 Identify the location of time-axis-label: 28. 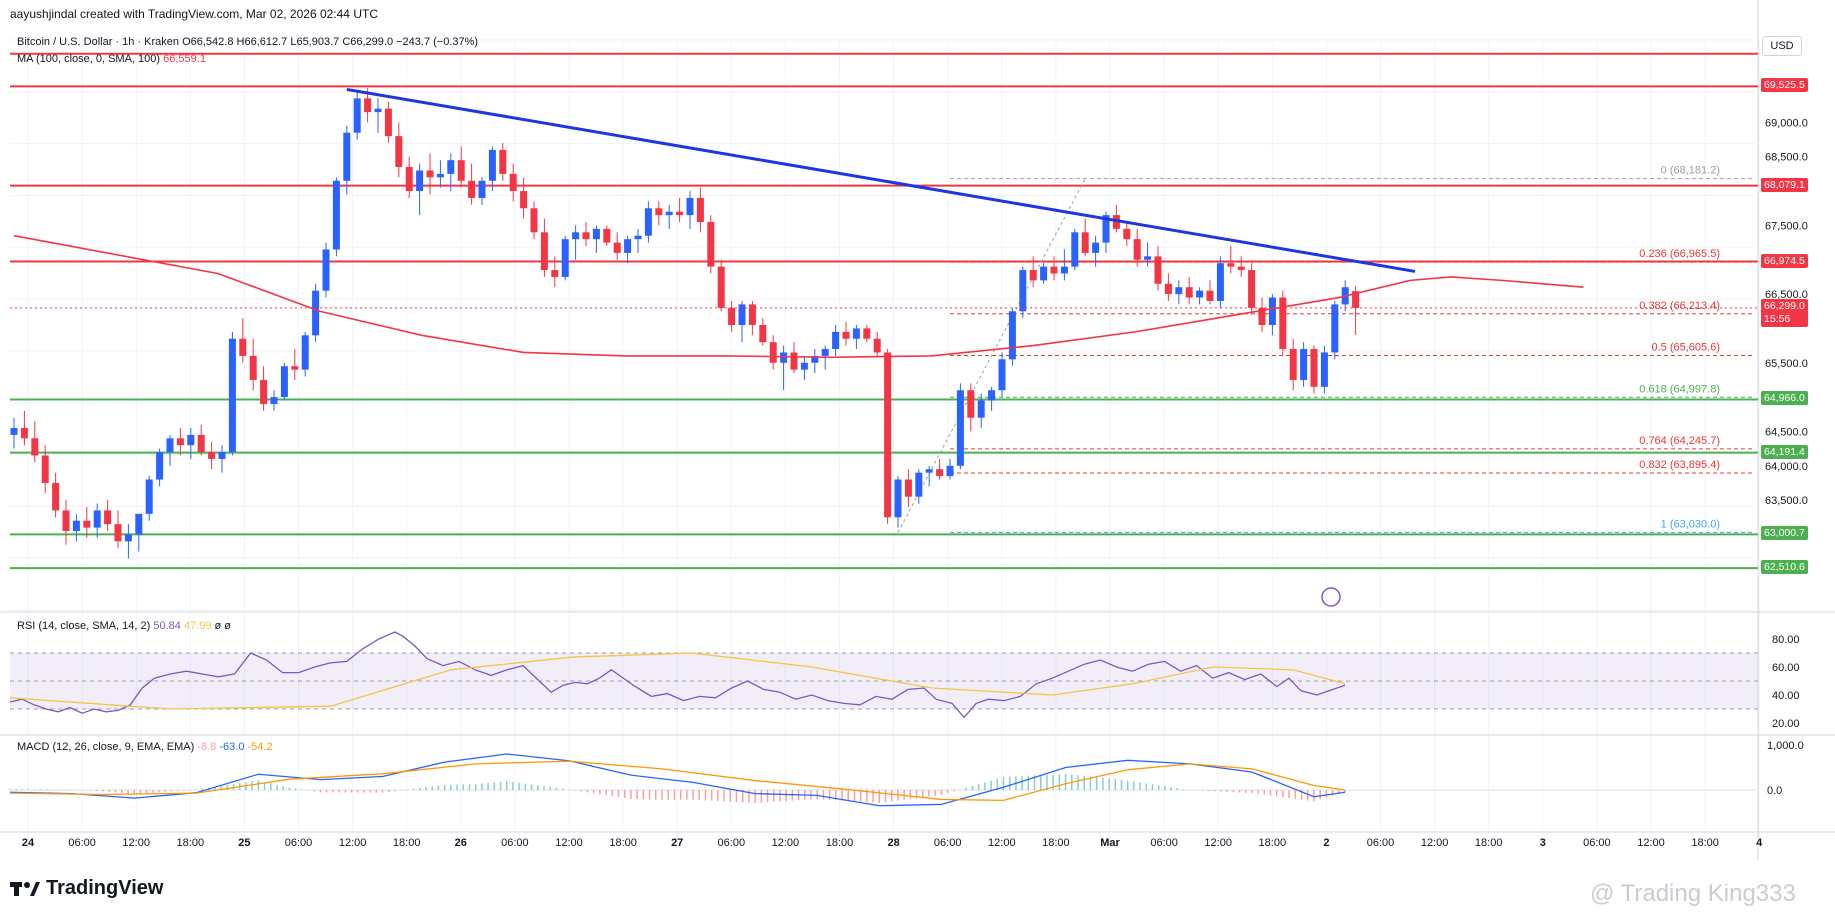
(893, 843).